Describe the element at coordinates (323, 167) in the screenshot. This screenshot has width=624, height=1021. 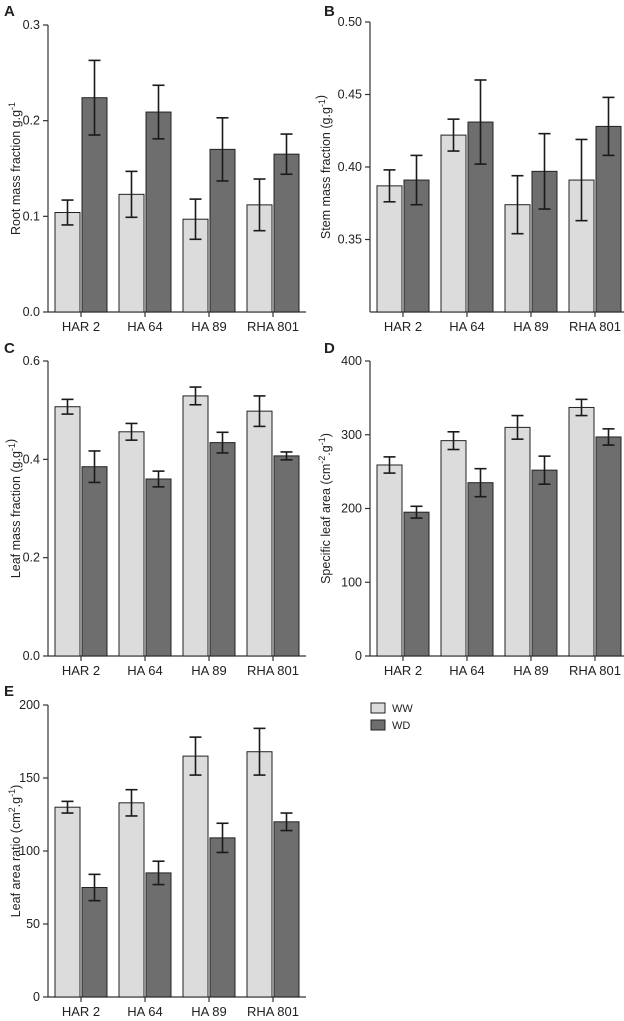
I see `y-axis-title: Stem mass fraction (g.g-1)` at that location.